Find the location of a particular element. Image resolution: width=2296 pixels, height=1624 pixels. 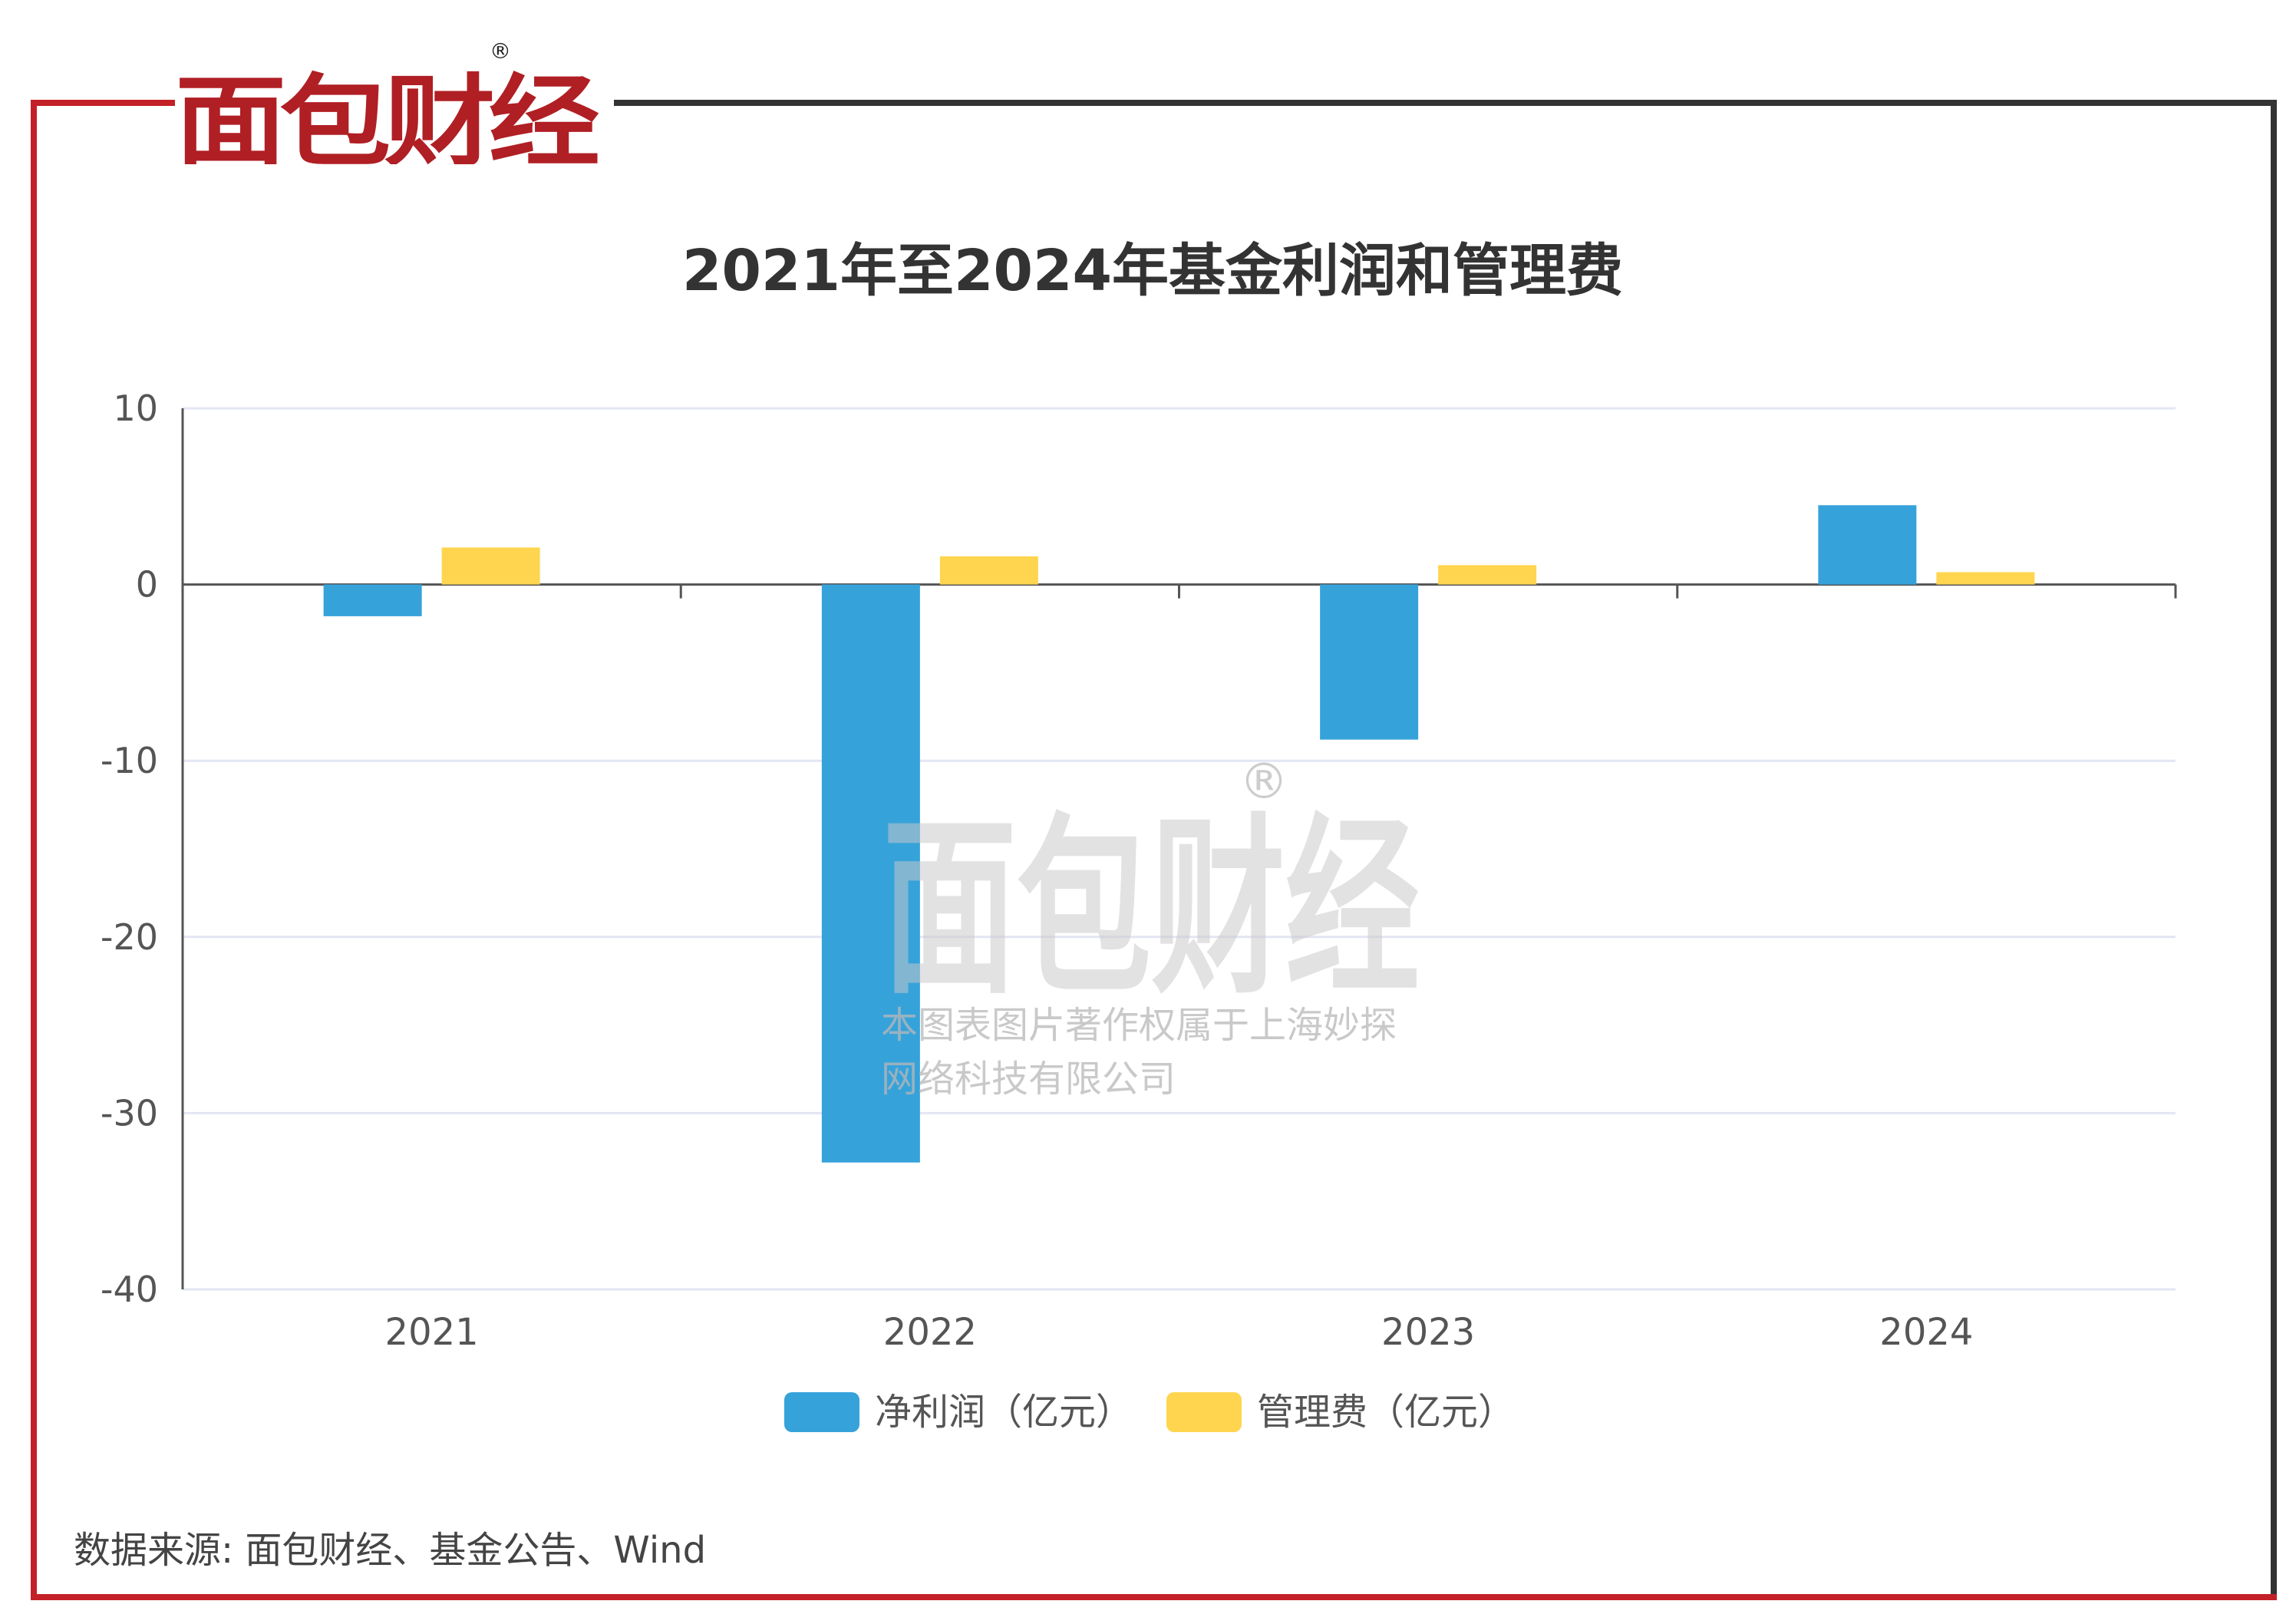

y-tick-label: 10 is located at coordinates (135, 408).